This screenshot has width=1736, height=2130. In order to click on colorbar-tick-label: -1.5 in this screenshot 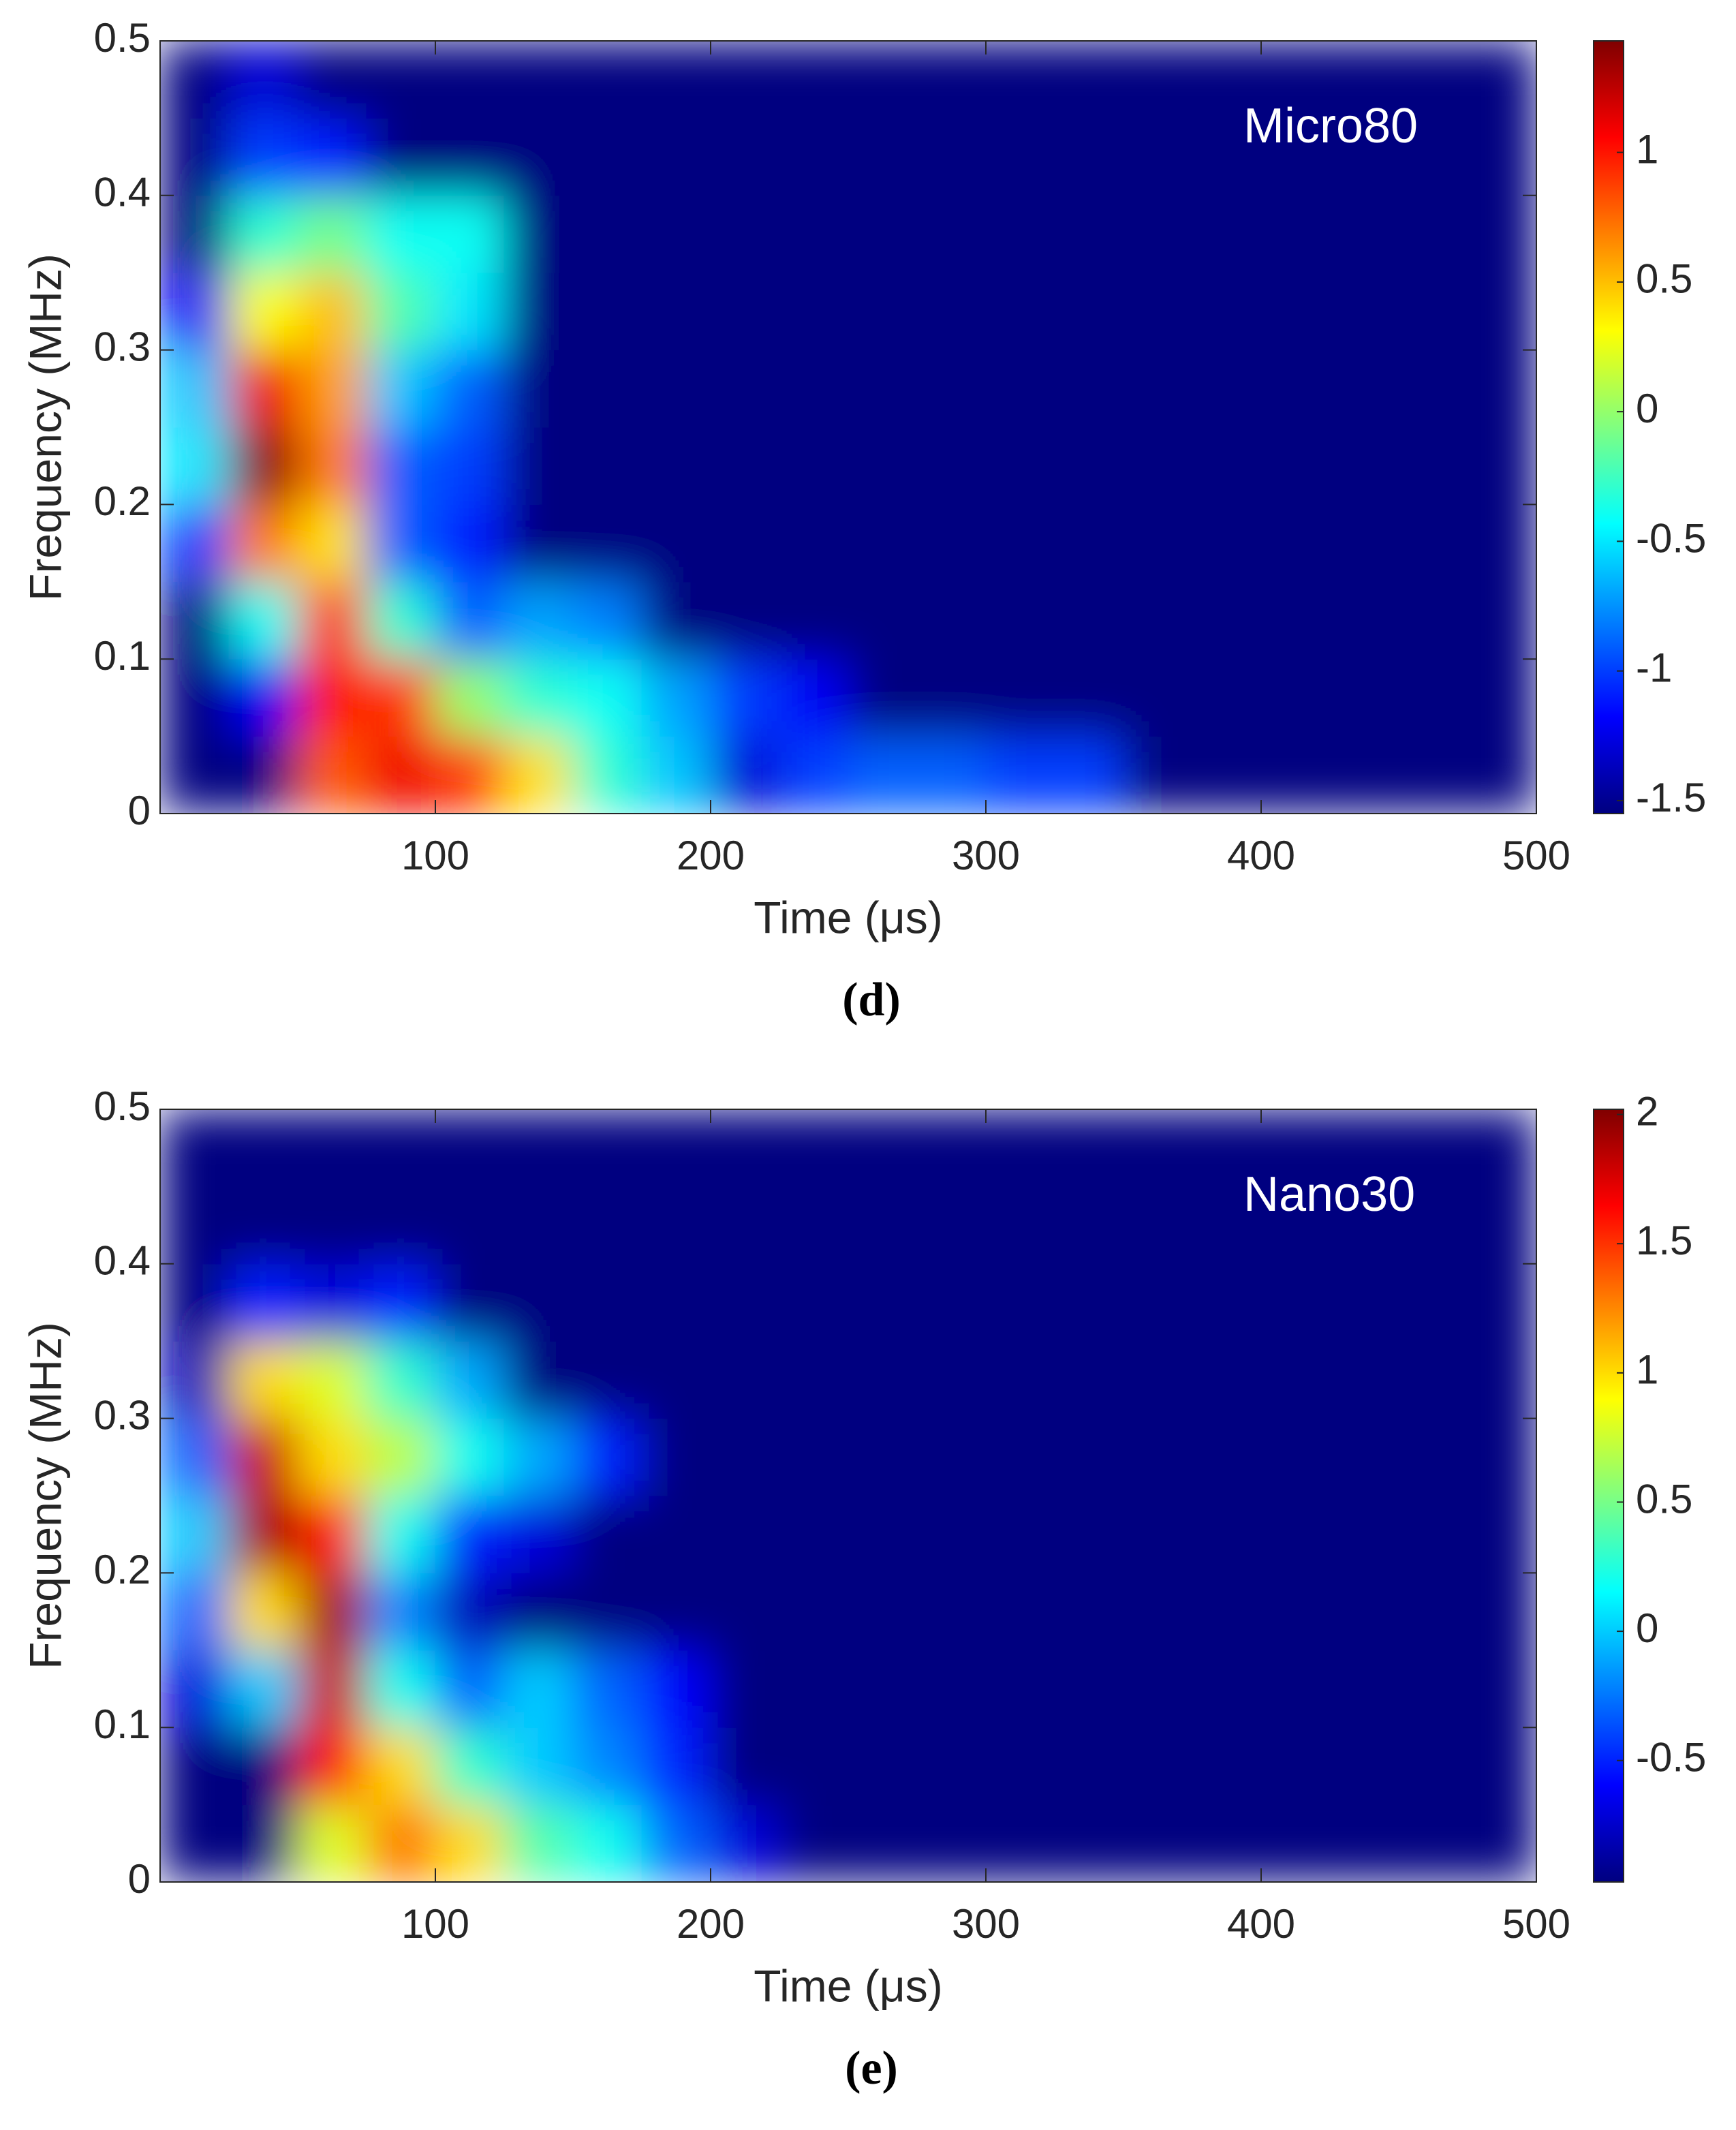, I will do `click(1671, 797)`.